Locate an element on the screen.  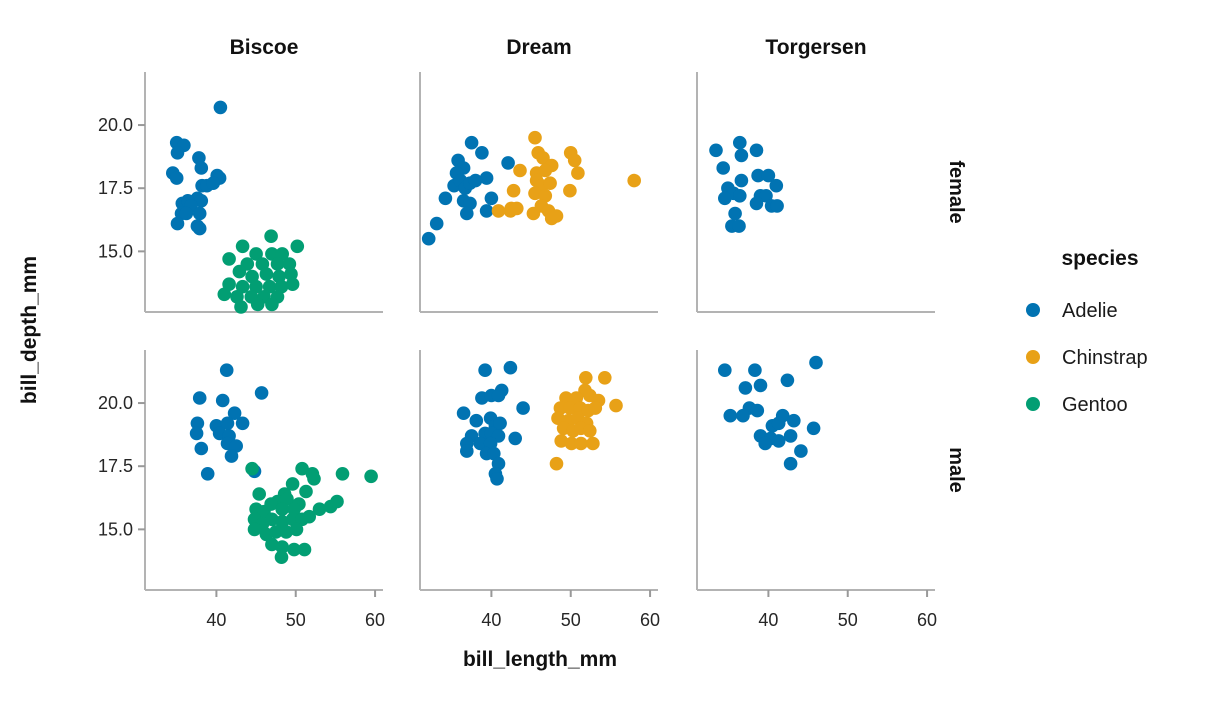
y-tick-label: 17.5 is located at coordinates (115, 188).